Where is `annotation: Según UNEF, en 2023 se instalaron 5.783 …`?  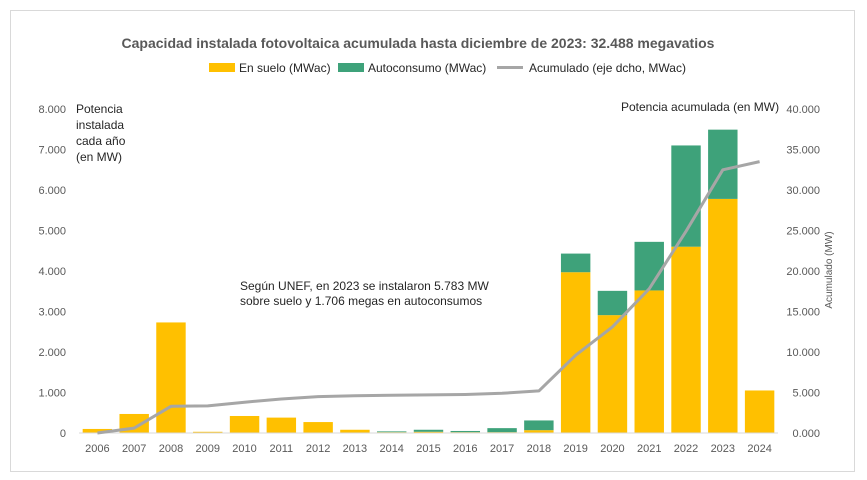 annotation: Según UNEF, en 2023 se instalaron 5.783 … is located at coordinates (364, 293).